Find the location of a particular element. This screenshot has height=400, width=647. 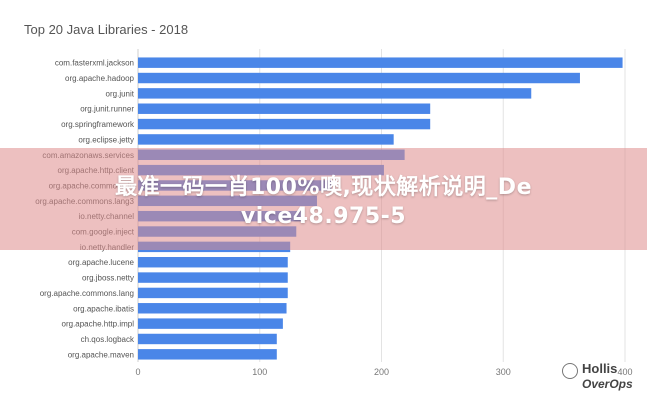

x-tick-label: 0 is located at coordinates (137, 372).